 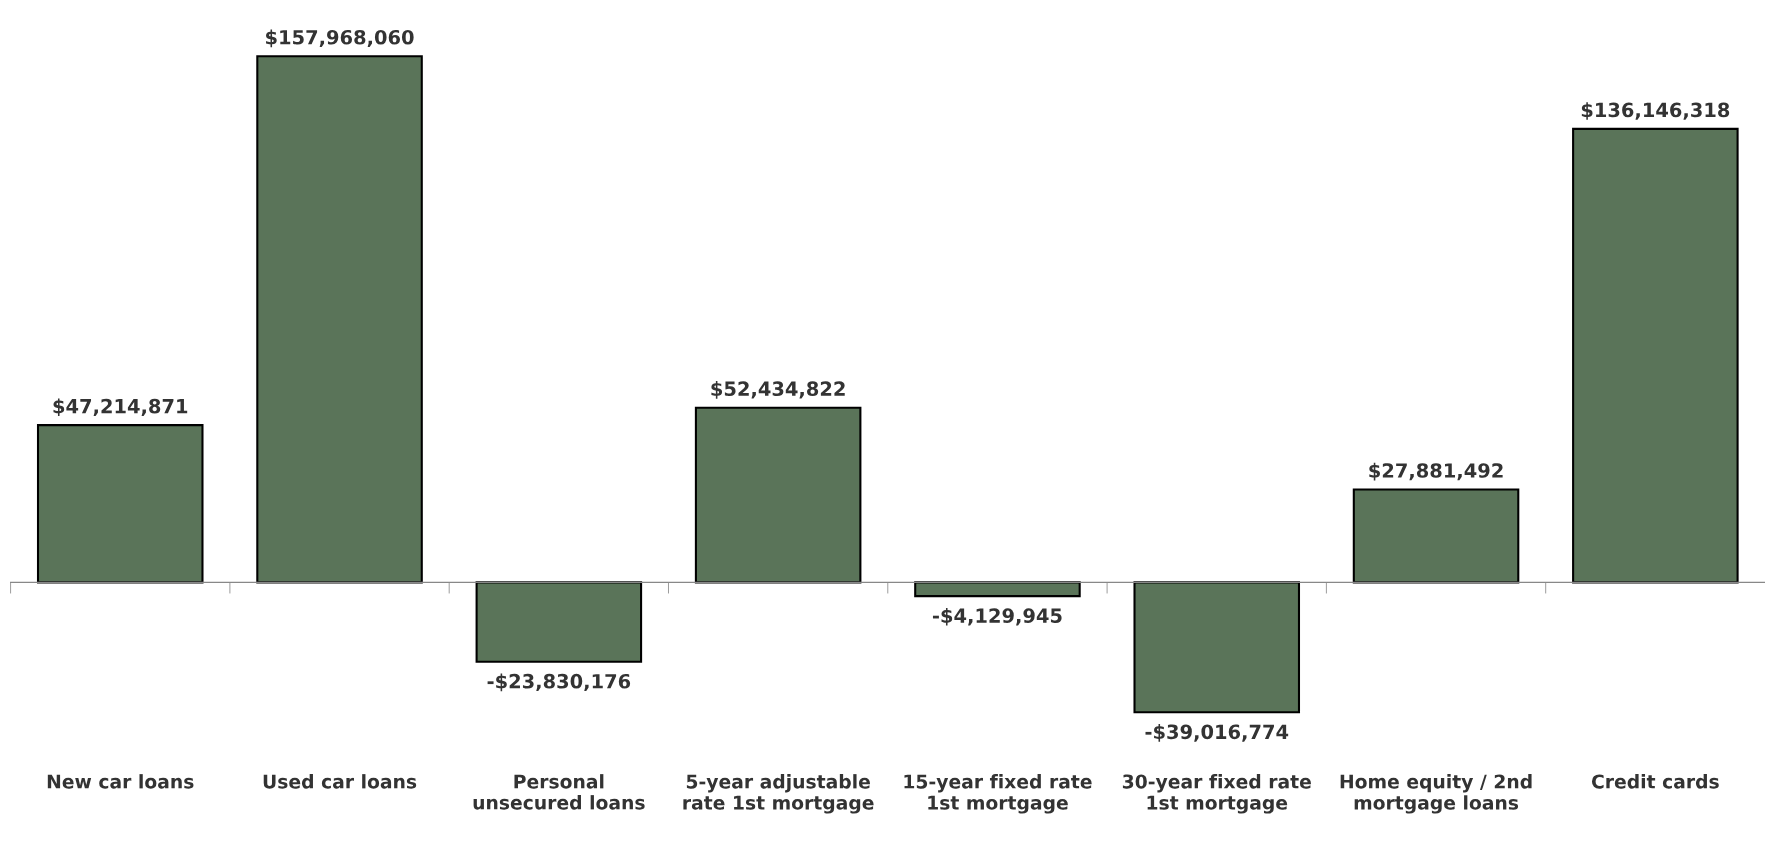 I want to click on data-label: $52,434,822, so click(x=778, y=390).